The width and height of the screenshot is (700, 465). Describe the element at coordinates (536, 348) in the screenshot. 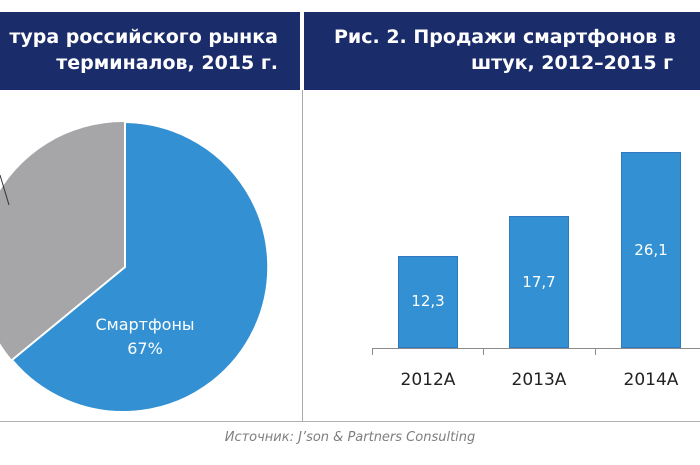

I see `x-axis` at that location.